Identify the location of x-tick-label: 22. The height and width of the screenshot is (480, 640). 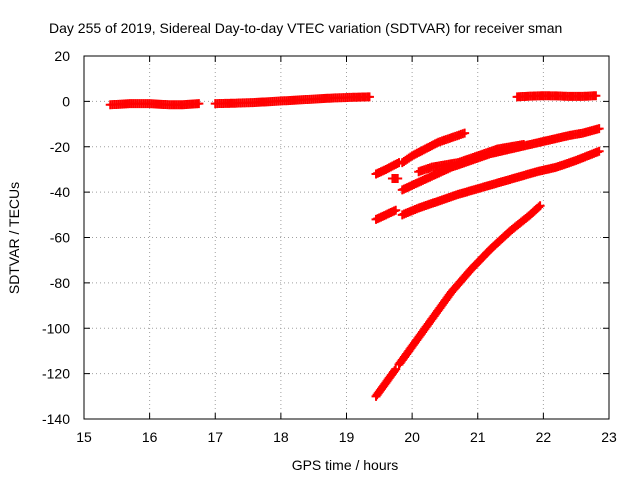
(544, 437).